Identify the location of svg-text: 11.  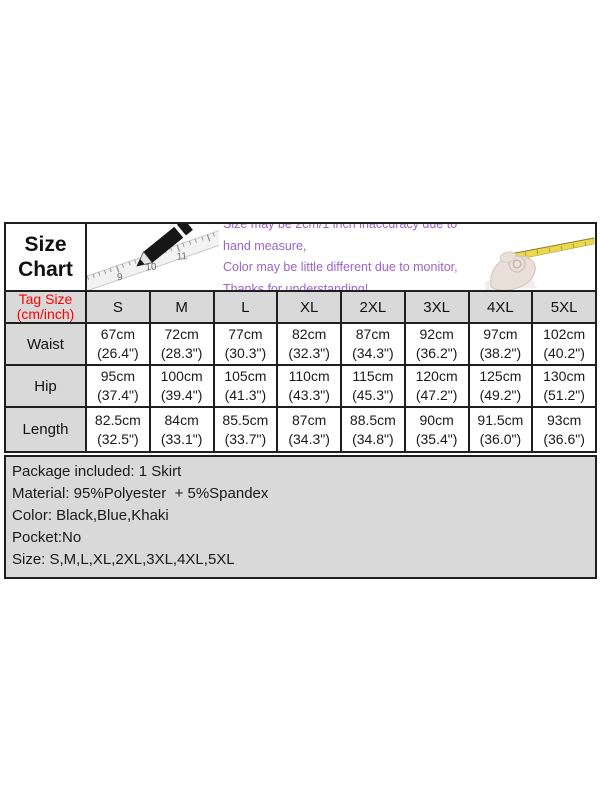
(182, 257).